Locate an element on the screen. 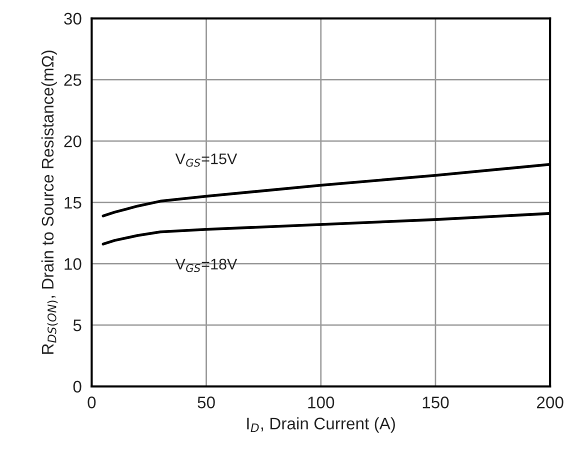 The height and width of the screenshot is (460, 573). y-tick-label: 20 is located at coordinates (73, 141).